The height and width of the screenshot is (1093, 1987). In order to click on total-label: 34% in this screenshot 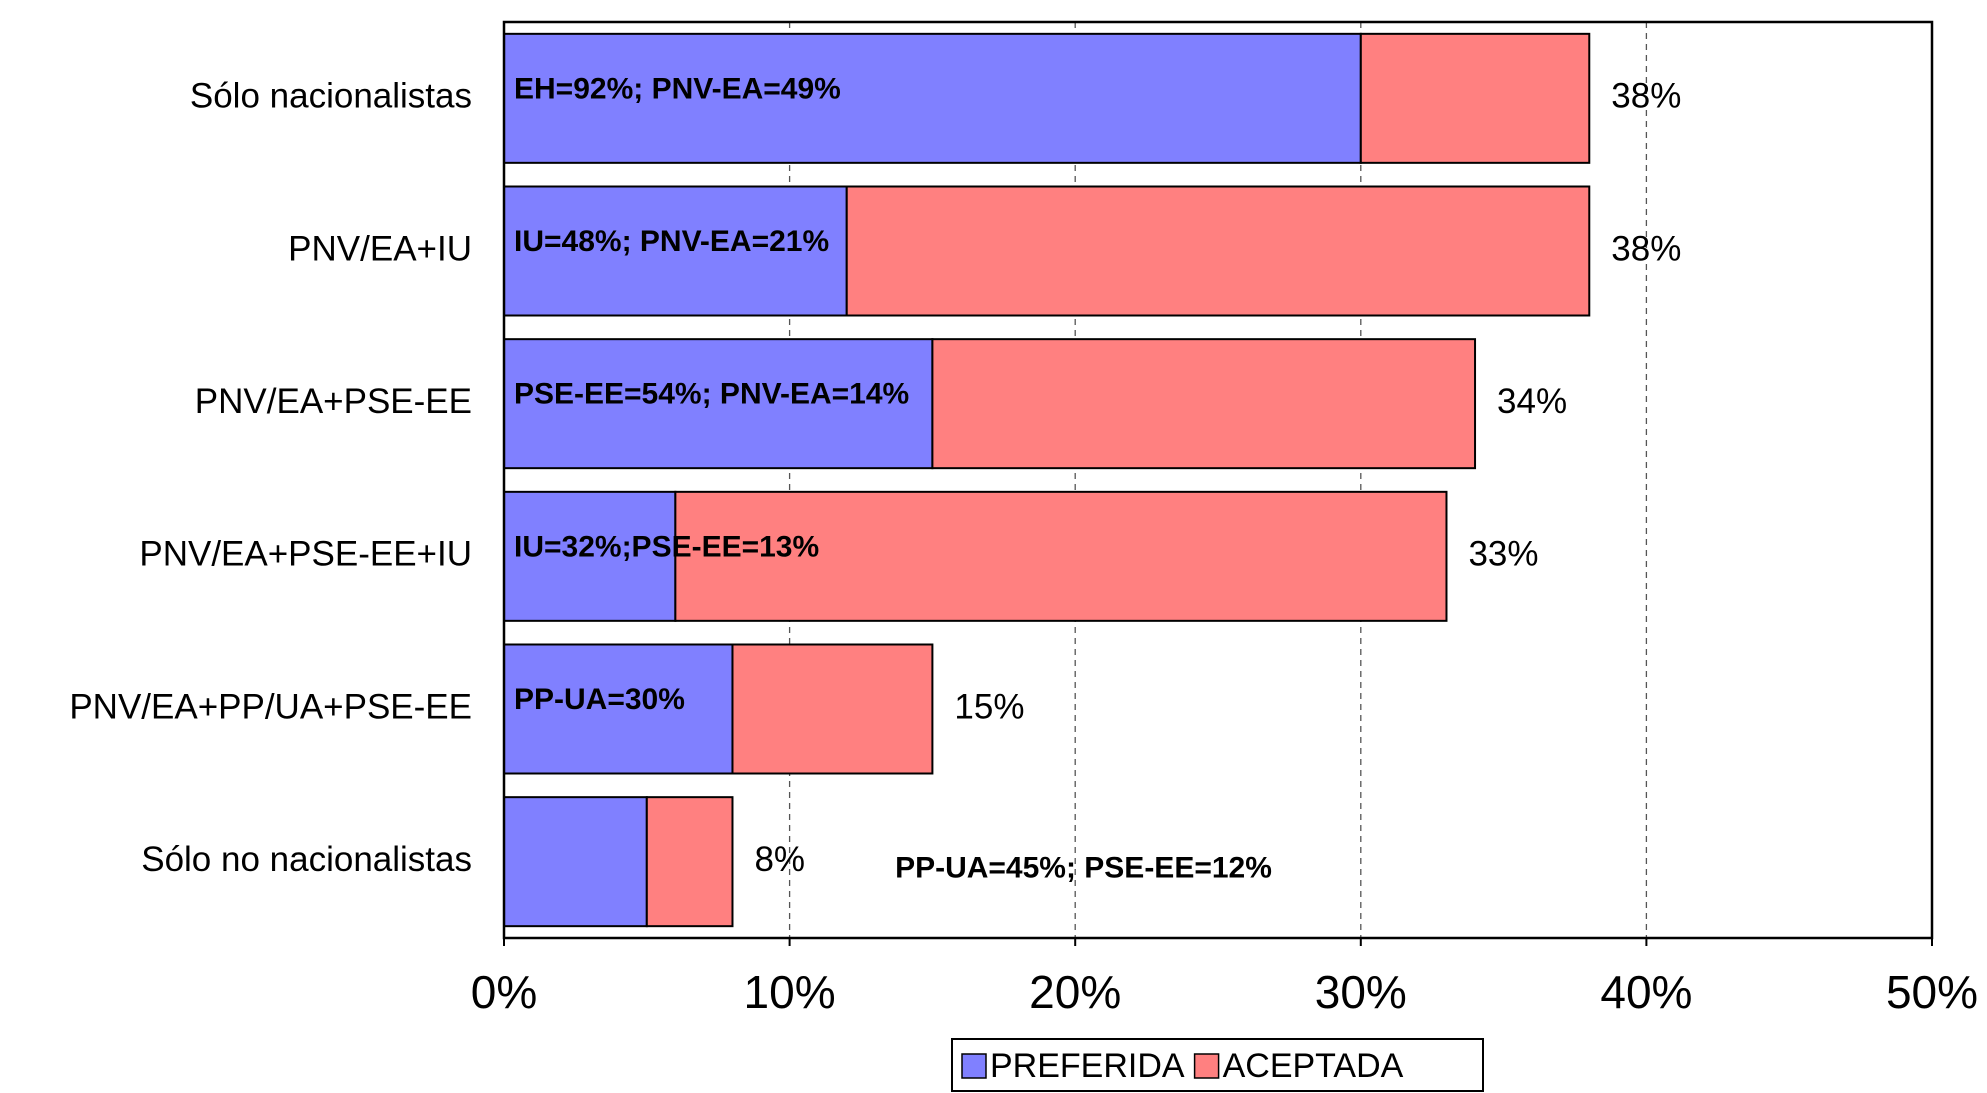, I will do `click(1532, 401)`.